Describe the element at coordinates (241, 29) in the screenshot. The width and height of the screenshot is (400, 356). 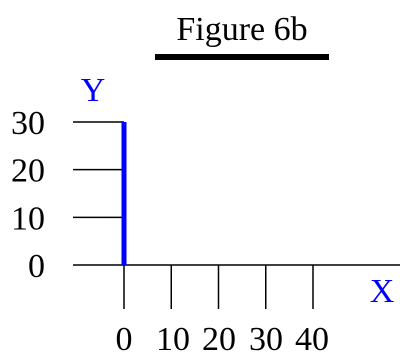
I see `chart-title: Figure 6b` at that location.